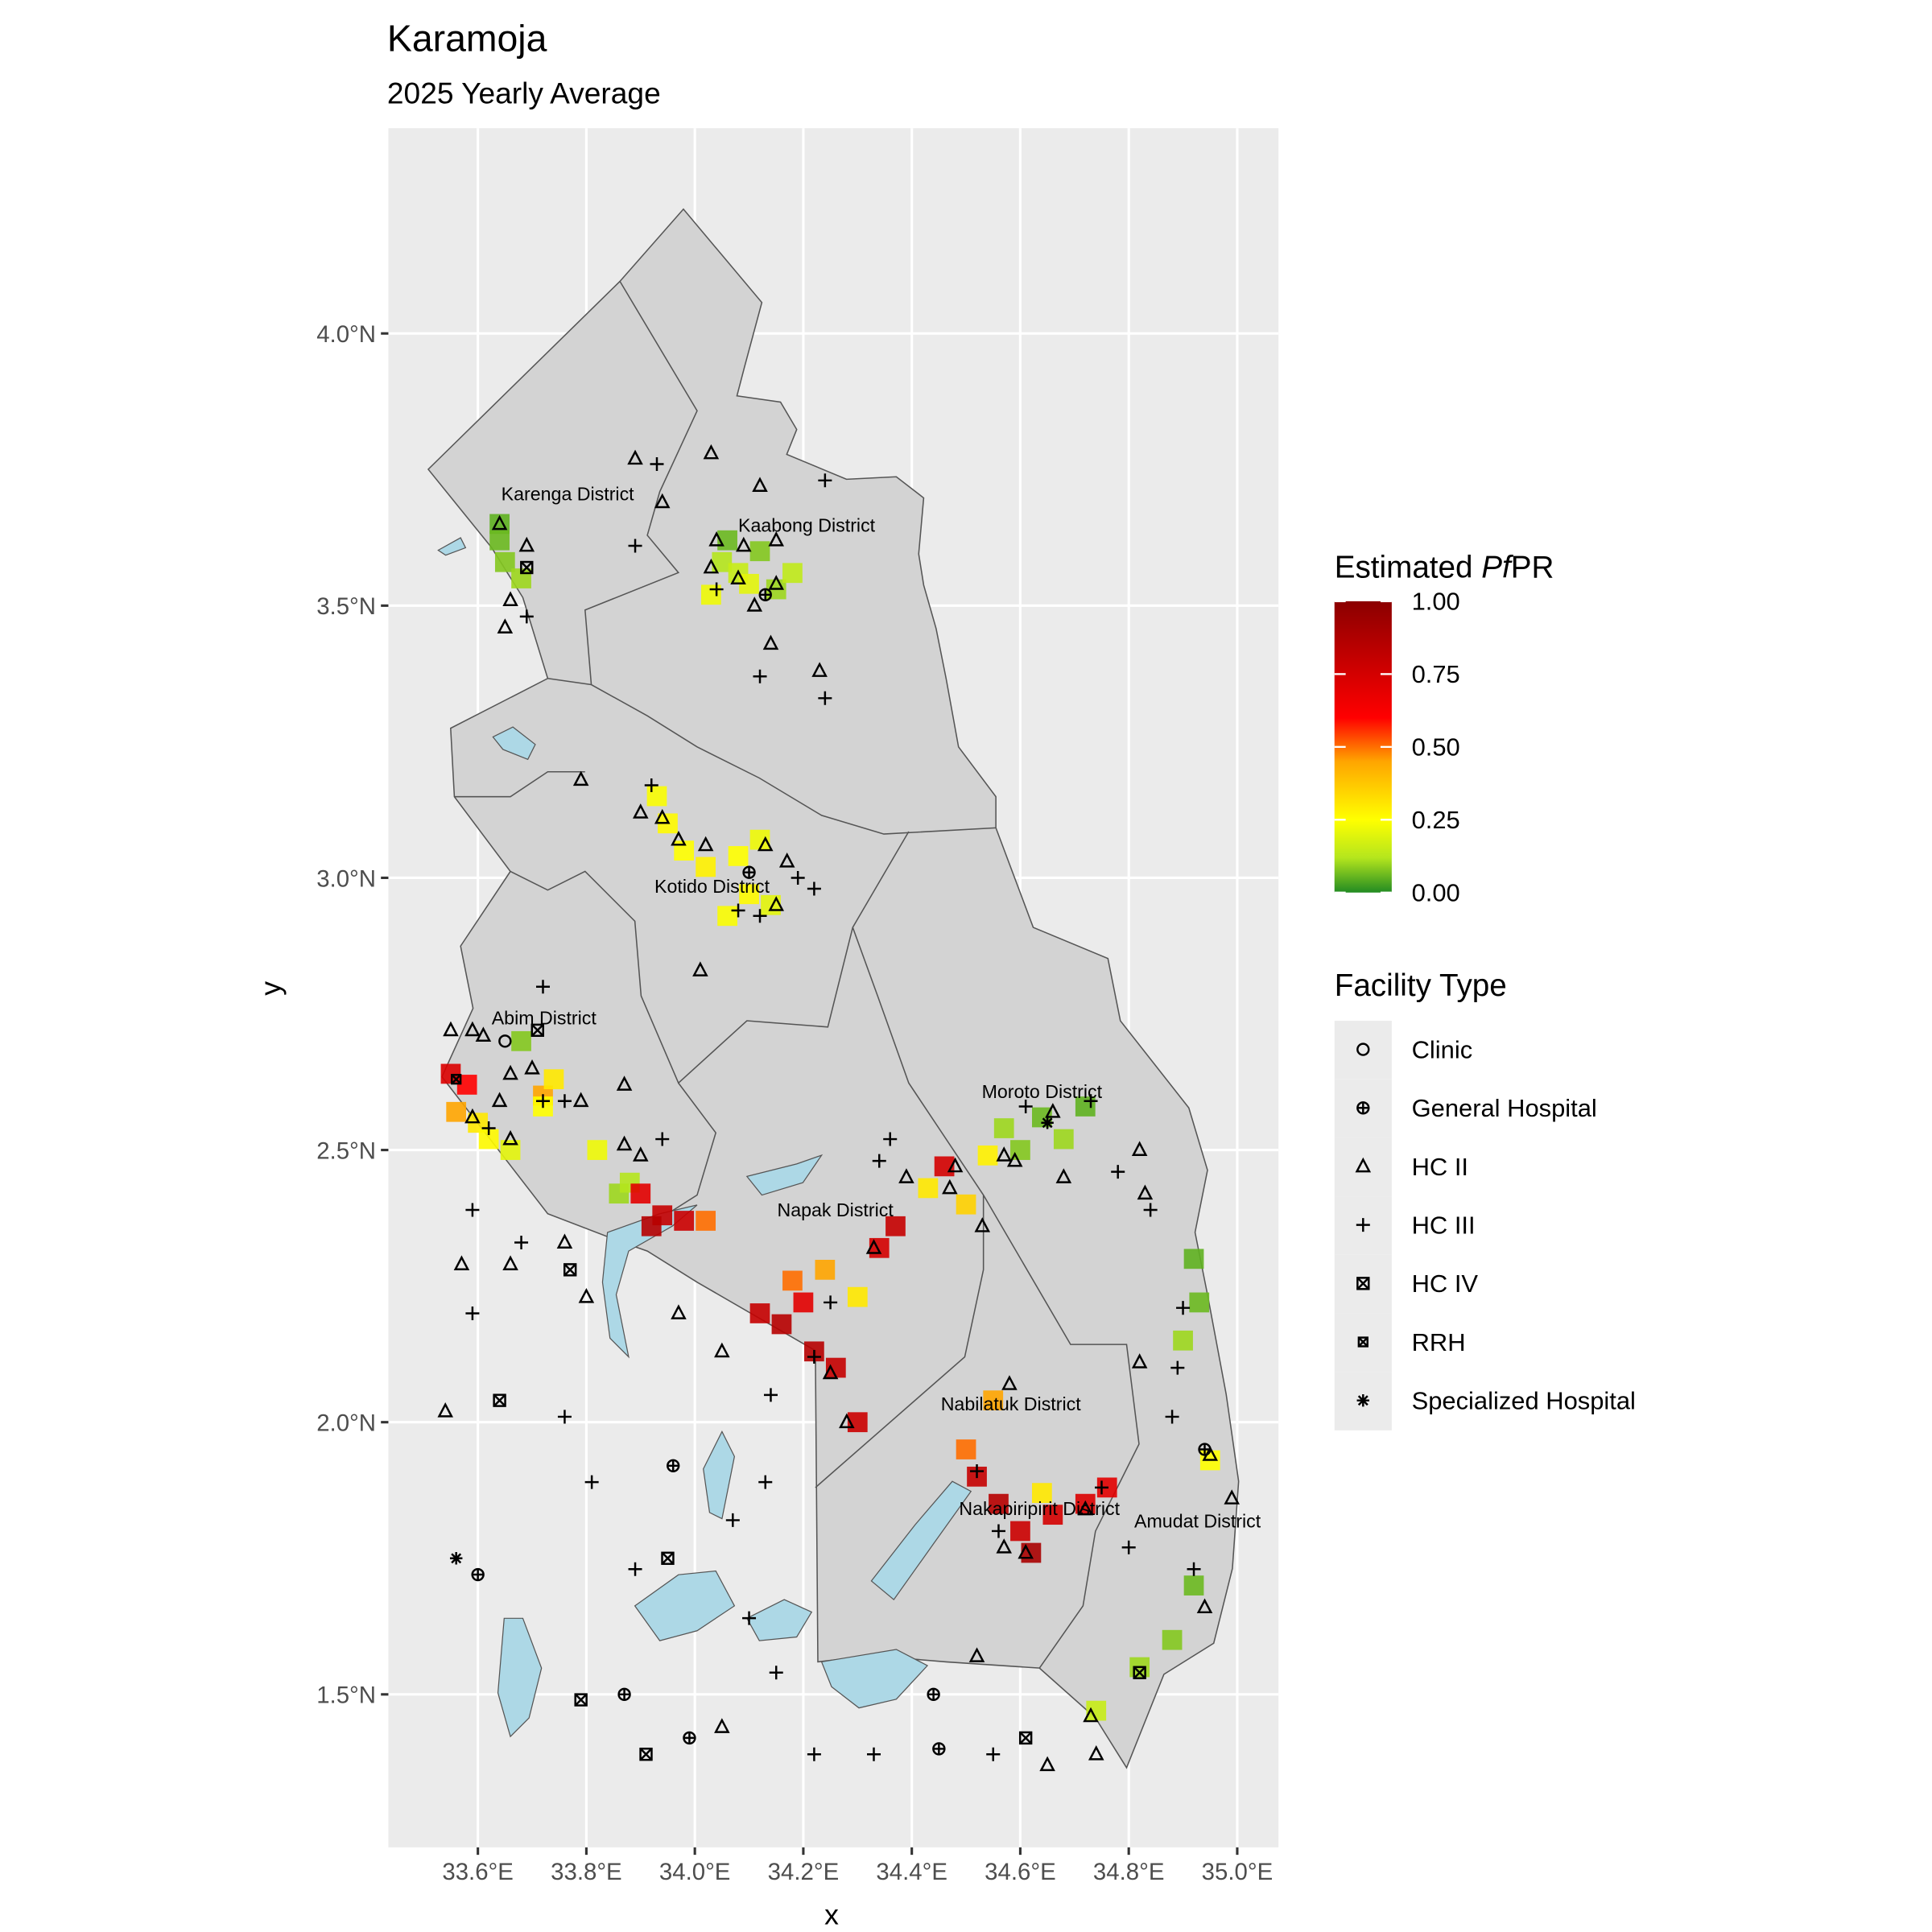 This screenshot has width=1932, height=1932. What do you see at coordinates (1129, 1872) in the screenshot?
I see `x-tick-label: 34.8°E` at bounding box center [1129, 1872].